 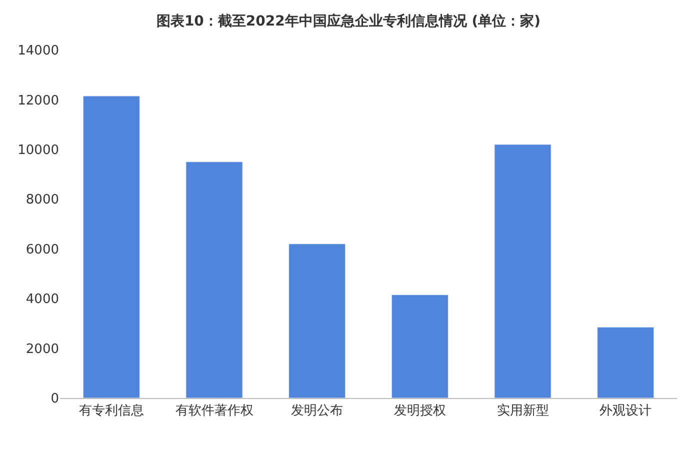 I want to click on y-tick-label: 4000, so click(x=42, y=300).